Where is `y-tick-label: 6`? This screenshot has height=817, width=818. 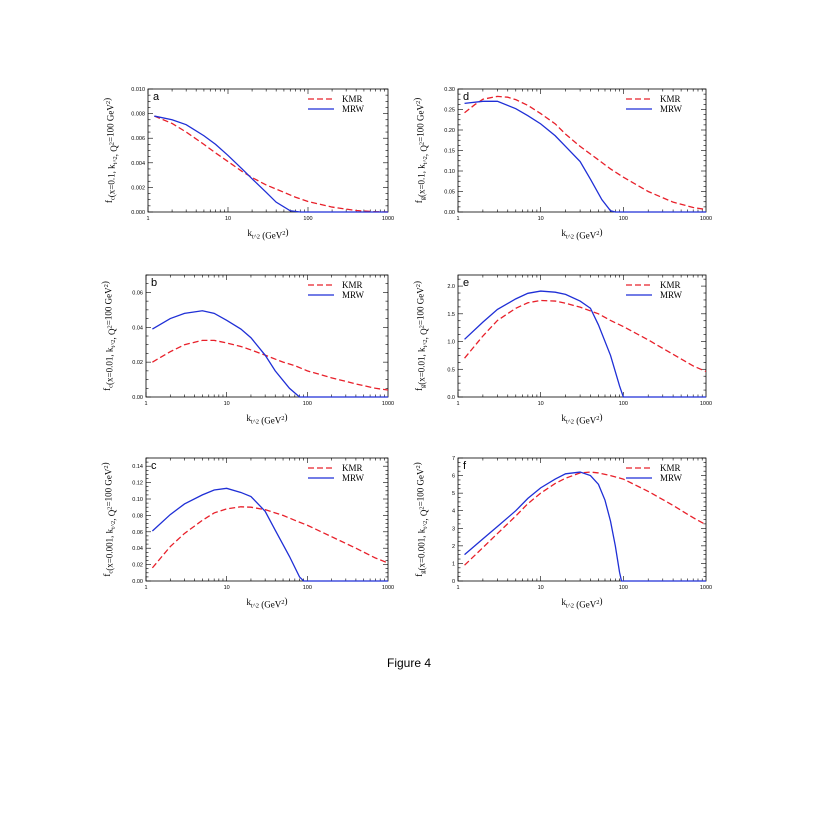
y-tick-label: 6 is located at coordinates (453, 477).